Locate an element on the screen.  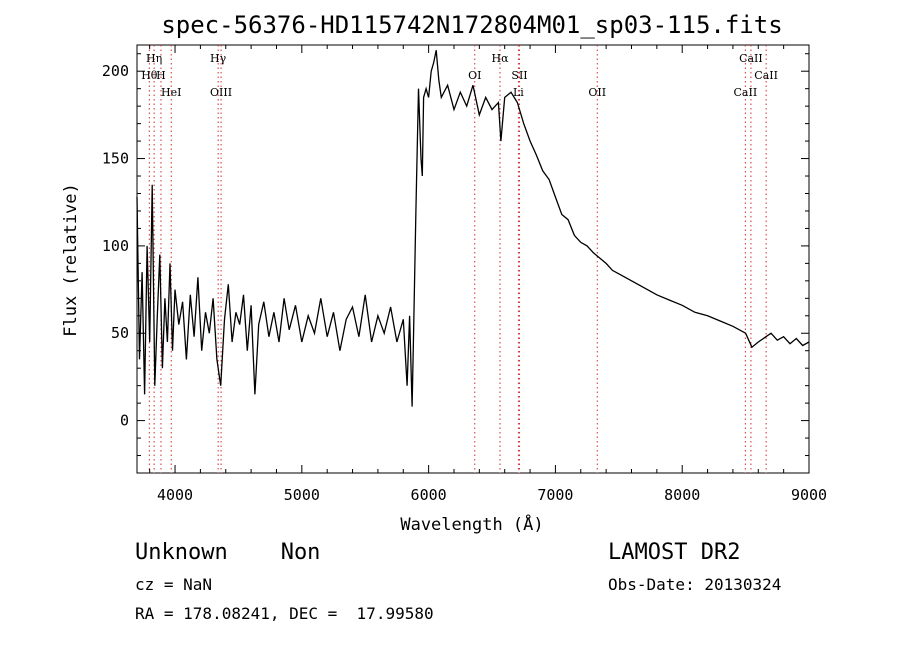
classification-text: Unknown Non is located at coordinates (228, 552).